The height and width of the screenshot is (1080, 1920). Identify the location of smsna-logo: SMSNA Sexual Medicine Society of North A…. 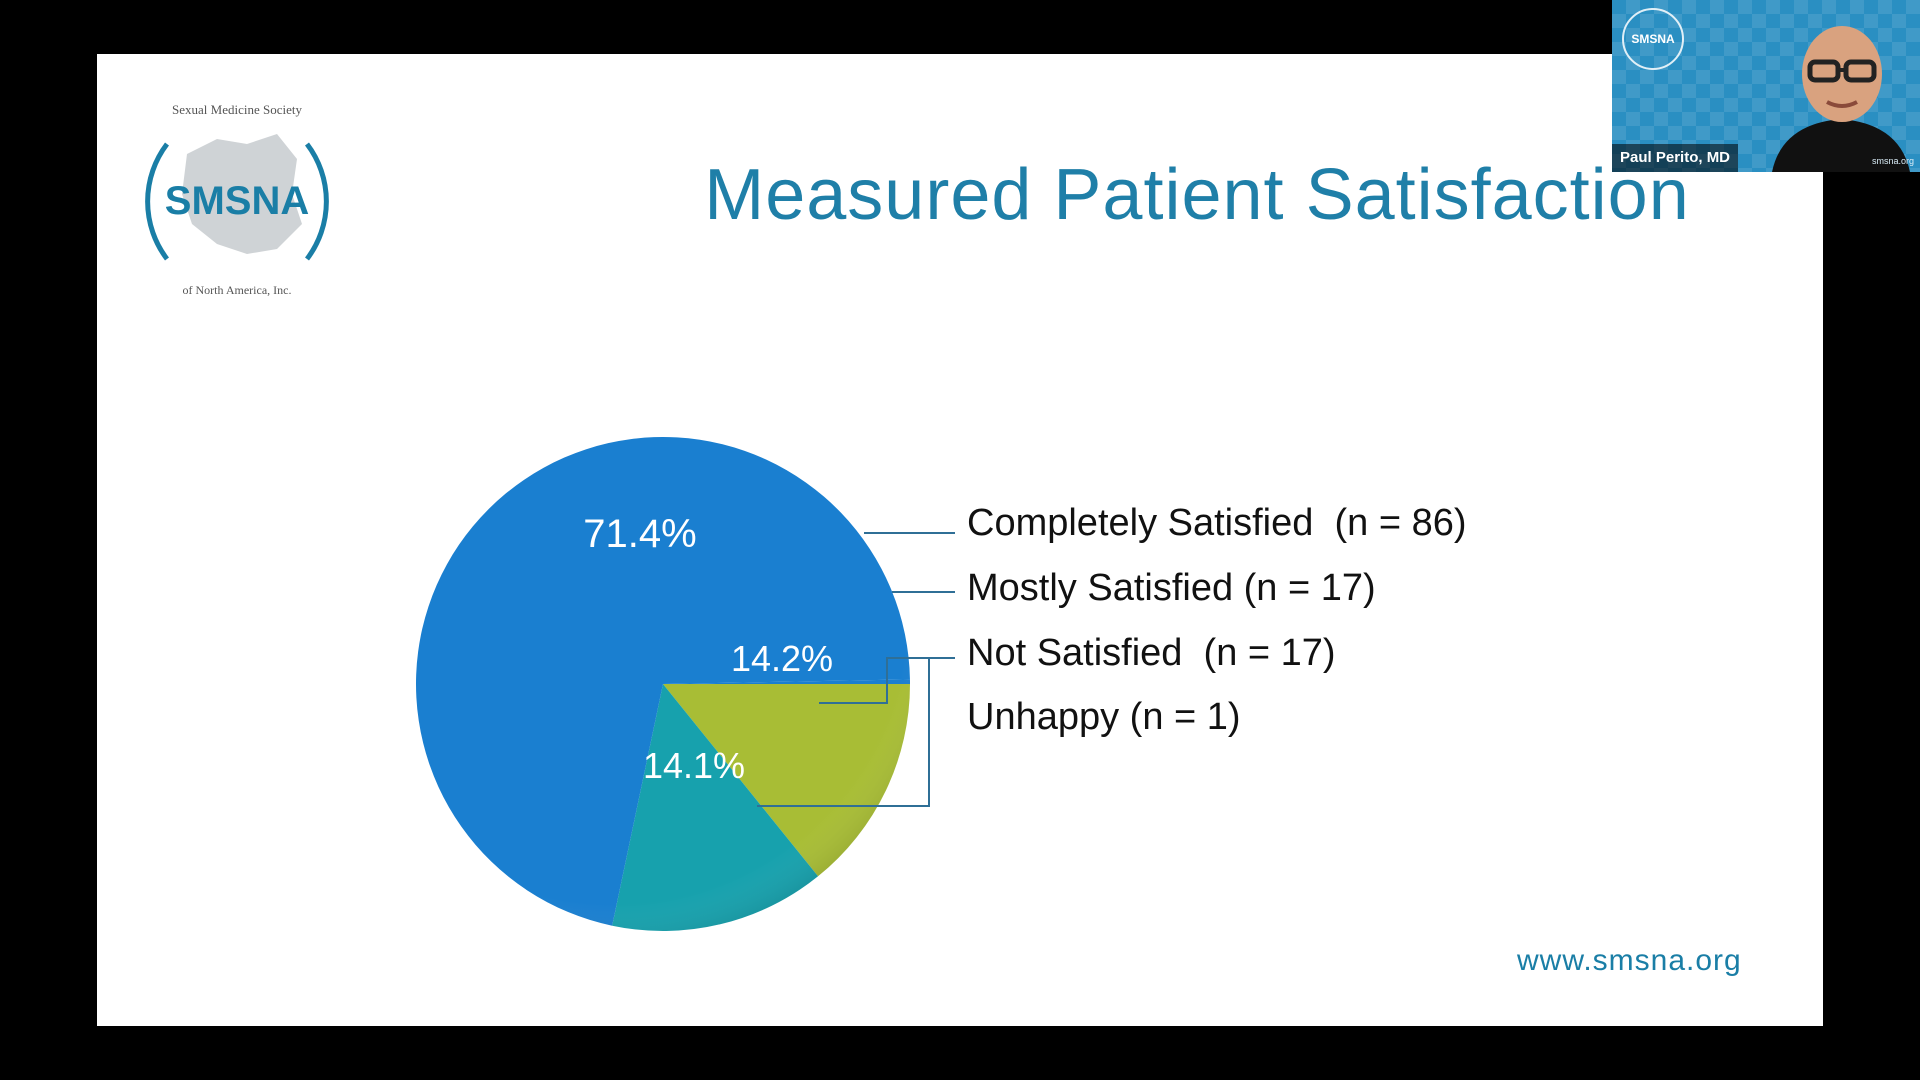
(237, 199).